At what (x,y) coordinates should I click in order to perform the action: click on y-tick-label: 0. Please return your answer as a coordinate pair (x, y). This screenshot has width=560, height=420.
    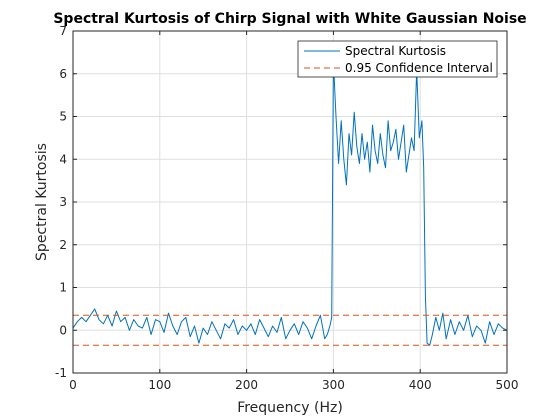
    Looking at the image, I should click on (63, 330).